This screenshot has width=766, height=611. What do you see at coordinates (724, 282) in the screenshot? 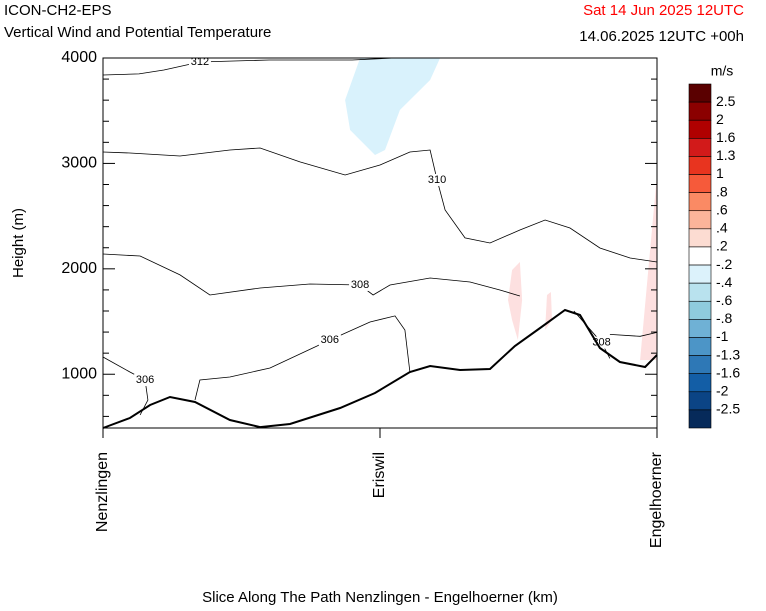
I see `colorbar-label: -.4` at bounding box center [724, 282].